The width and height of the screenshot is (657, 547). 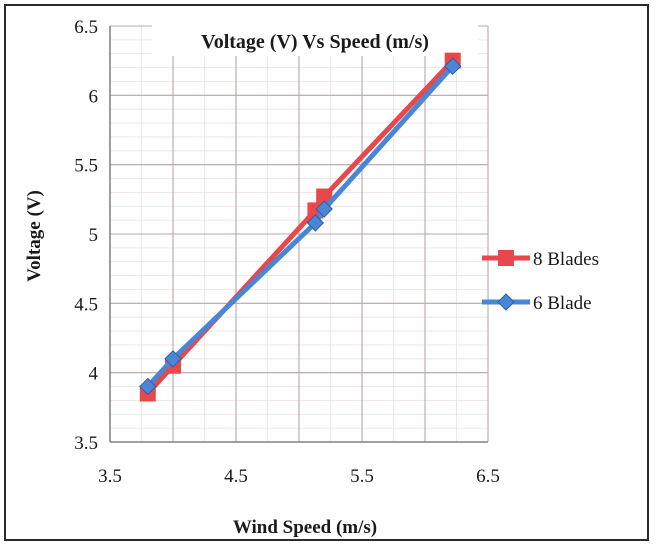 What do you see at coordinates (540, 281) in the screenshot?
I see `legend: 8 Blades 6 Blade` at bounding box center [540, 281].